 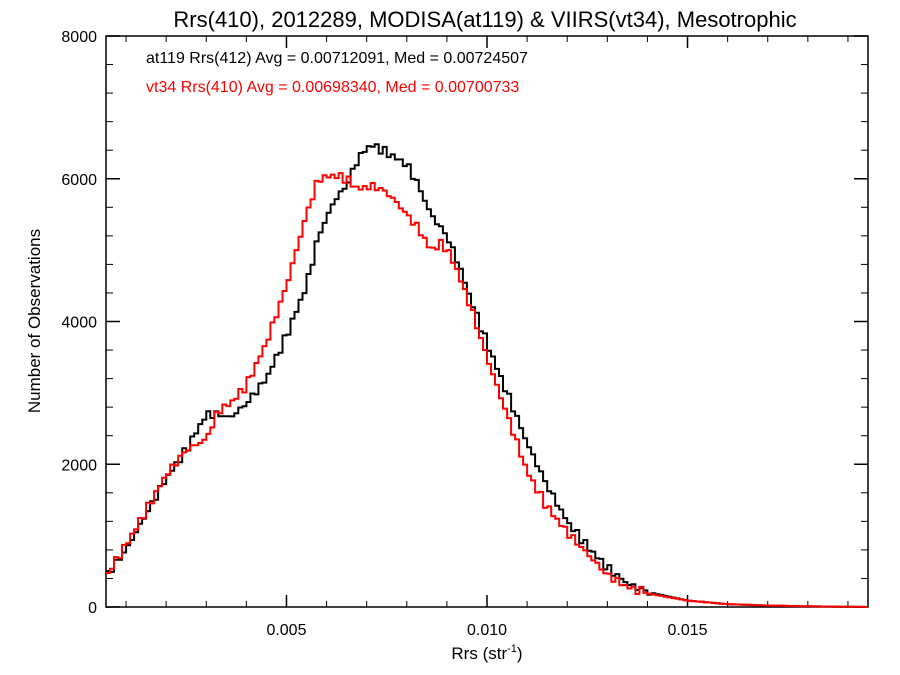 What do you see at coordinates (286, 630) in the screenshot?
I see `x-tick-label: 0.005` at bounding box center [286, 630].